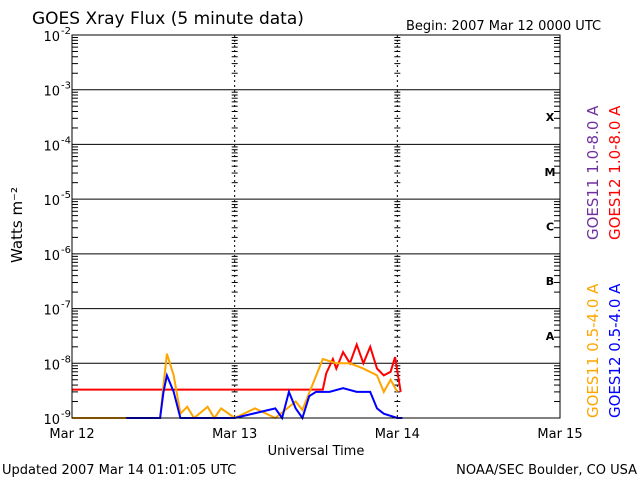 Image resolution: width=640 pixels, height=480 pixels. What do you see at coordinates (66, 305) in the screenshot?
I see `y-tick-exponent: -7` at bounding box center [66, 305].